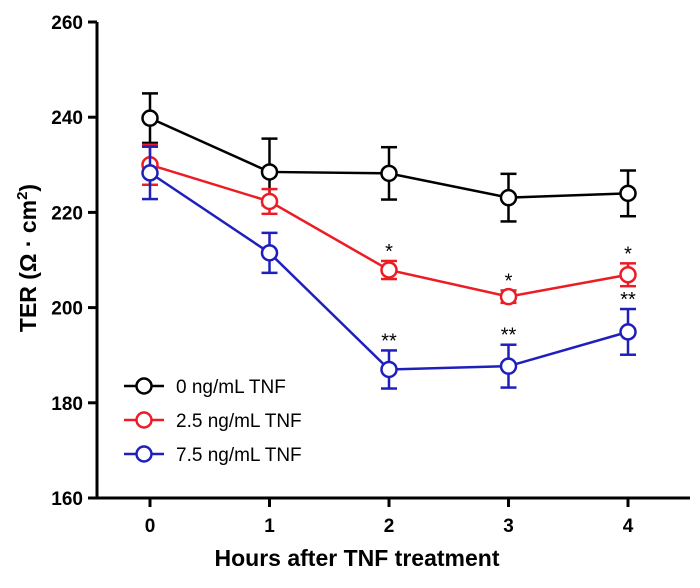 The height and width of the screenshot is (588, 700). What do you see at coordinates (508, 526) in the screenshot?
I see `x-tick-label: 3` at bounding box center [508, 526].